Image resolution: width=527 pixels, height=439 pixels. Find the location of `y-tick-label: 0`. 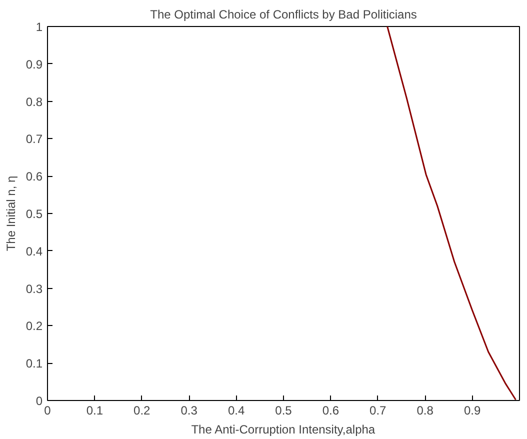

y-tick-label: 0 is located at coordinates (39, 401).